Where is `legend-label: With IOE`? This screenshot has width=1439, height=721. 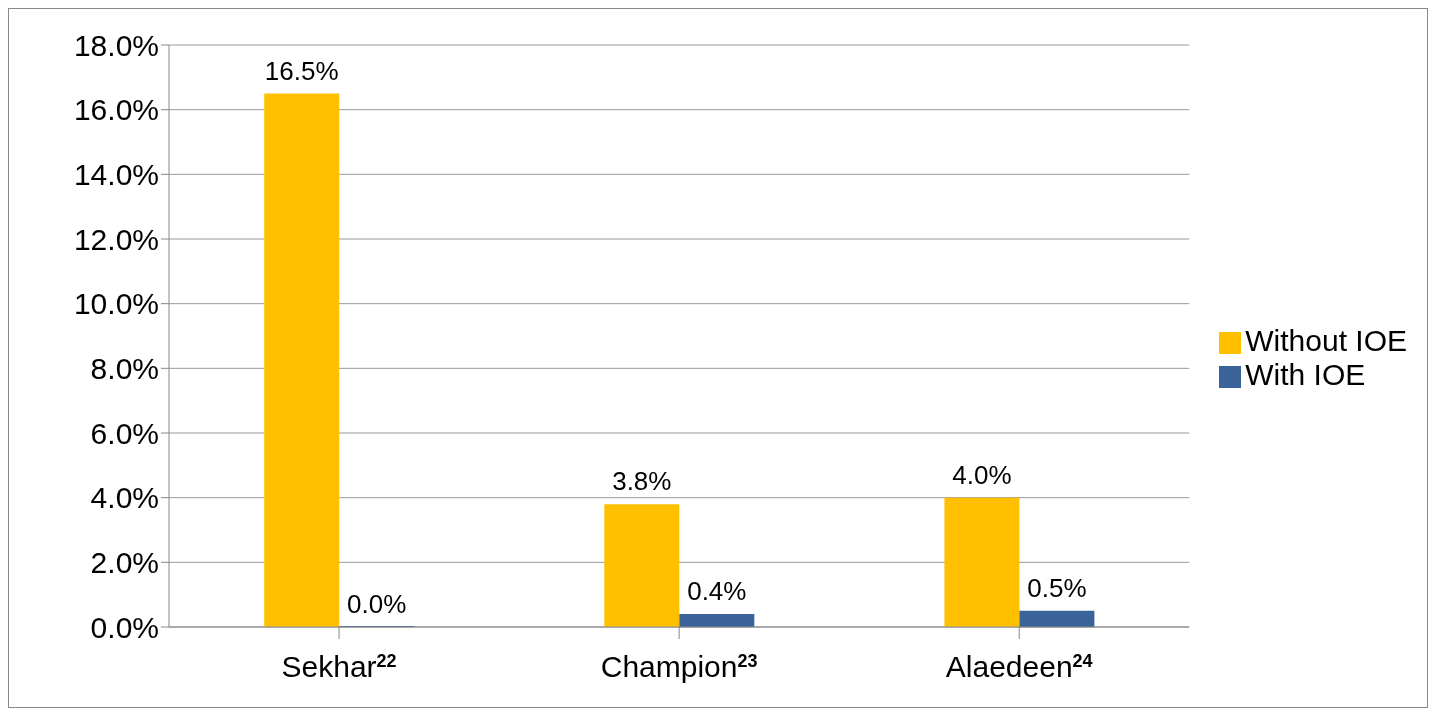
legend-label: With IOE is located at coordinates (1305, 374).